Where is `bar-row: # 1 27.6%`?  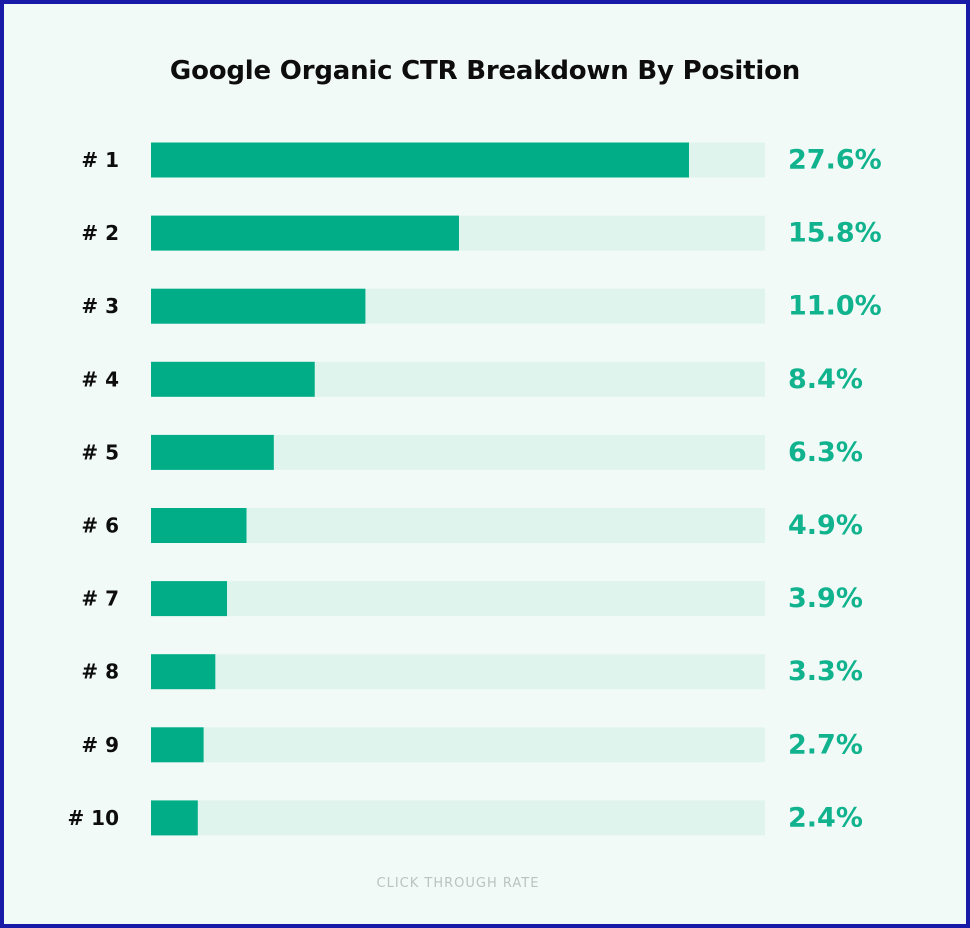 bar-row: # 1 27.6% is located at coordinates (481, 160).